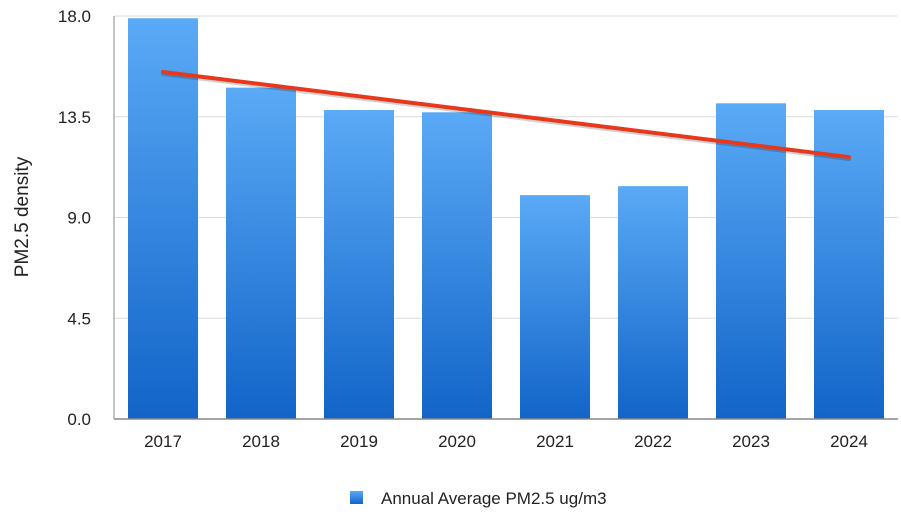 The height and width of the screenshot is (515, 901). I want to click on x-tick-label: 2020, so click(457, 441).